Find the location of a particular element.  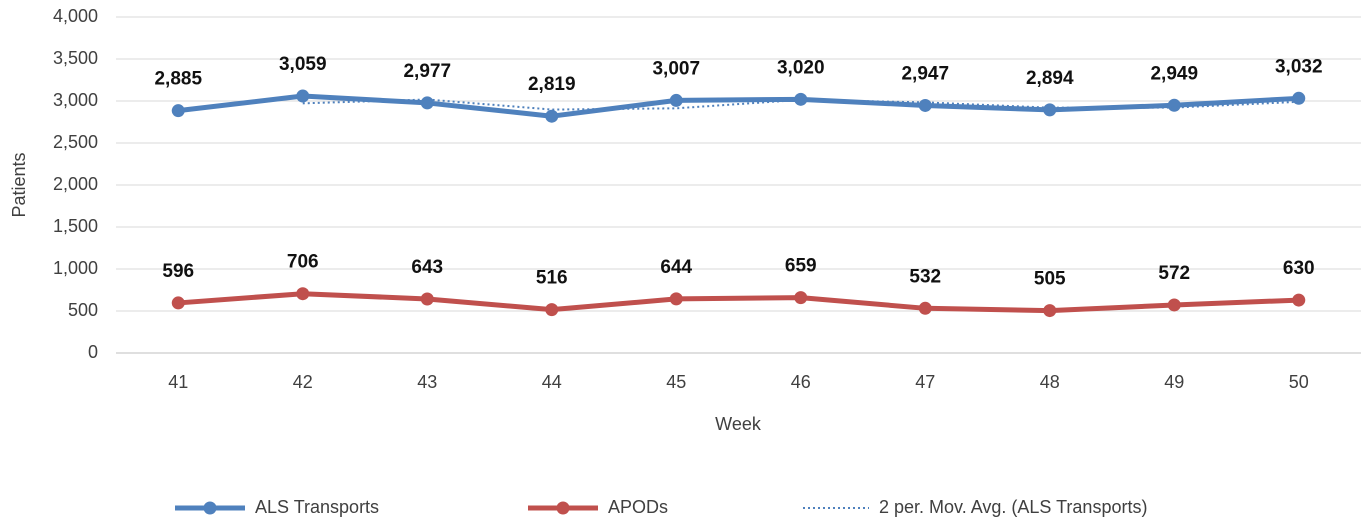

y-tick-label: 4,000 is located at coordinates (75, 16).